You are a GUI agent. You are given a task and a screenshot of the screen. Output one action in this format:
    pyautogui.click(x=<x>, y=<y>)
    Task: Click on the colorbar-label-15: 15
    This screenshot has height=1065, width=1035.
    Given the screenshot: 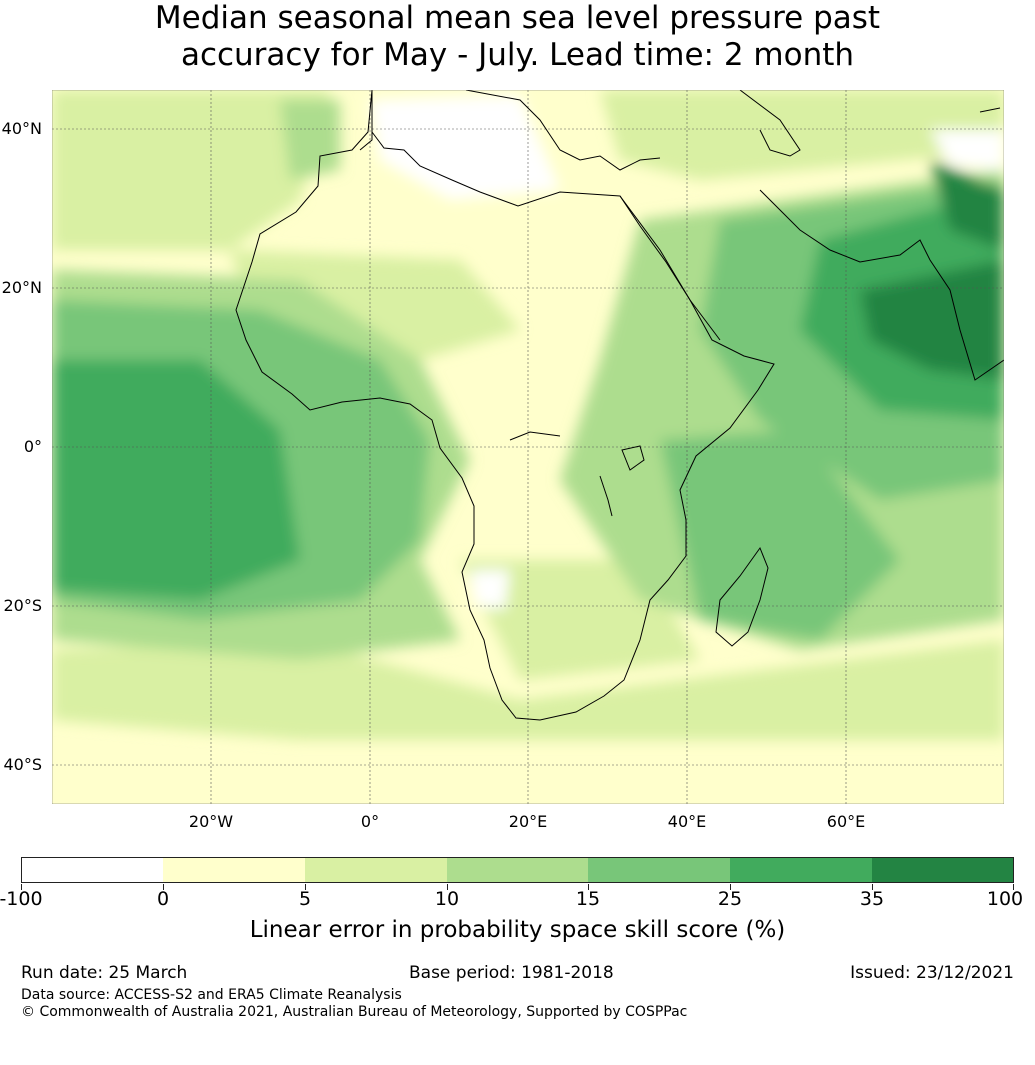 What is the action you would take?
    pyautogui.click(x=588, y=899)
    